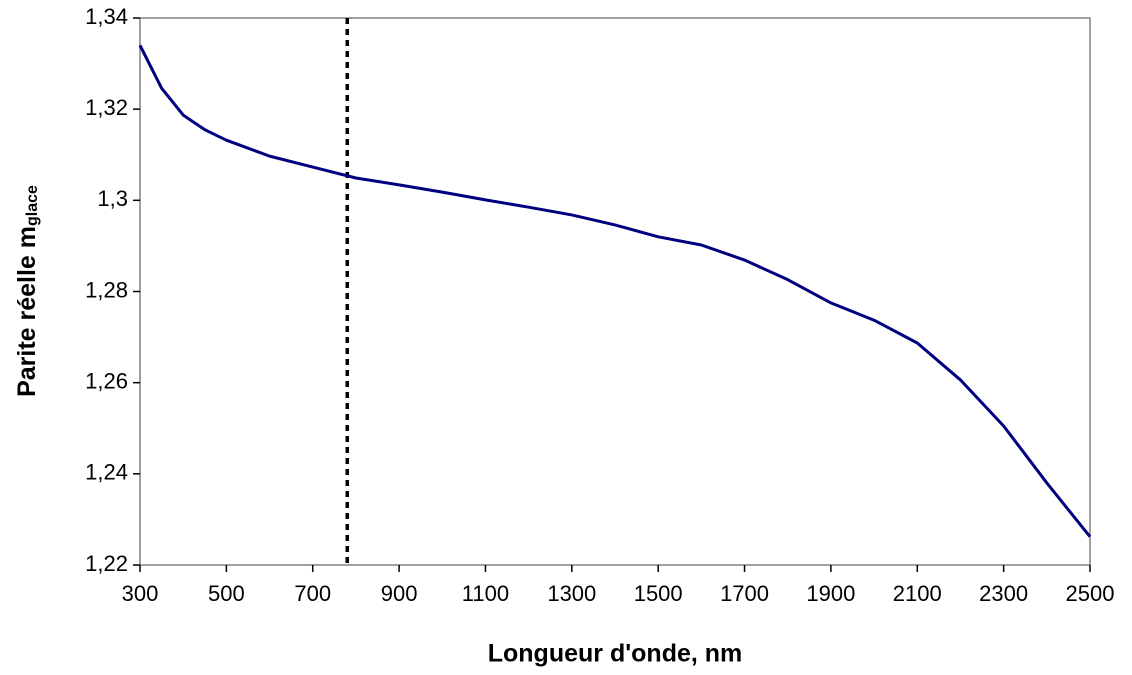 Image resolution: width=1132 pixels, height=675 pixels. I want to click on x-tick-label: 300, so click(140, 593).